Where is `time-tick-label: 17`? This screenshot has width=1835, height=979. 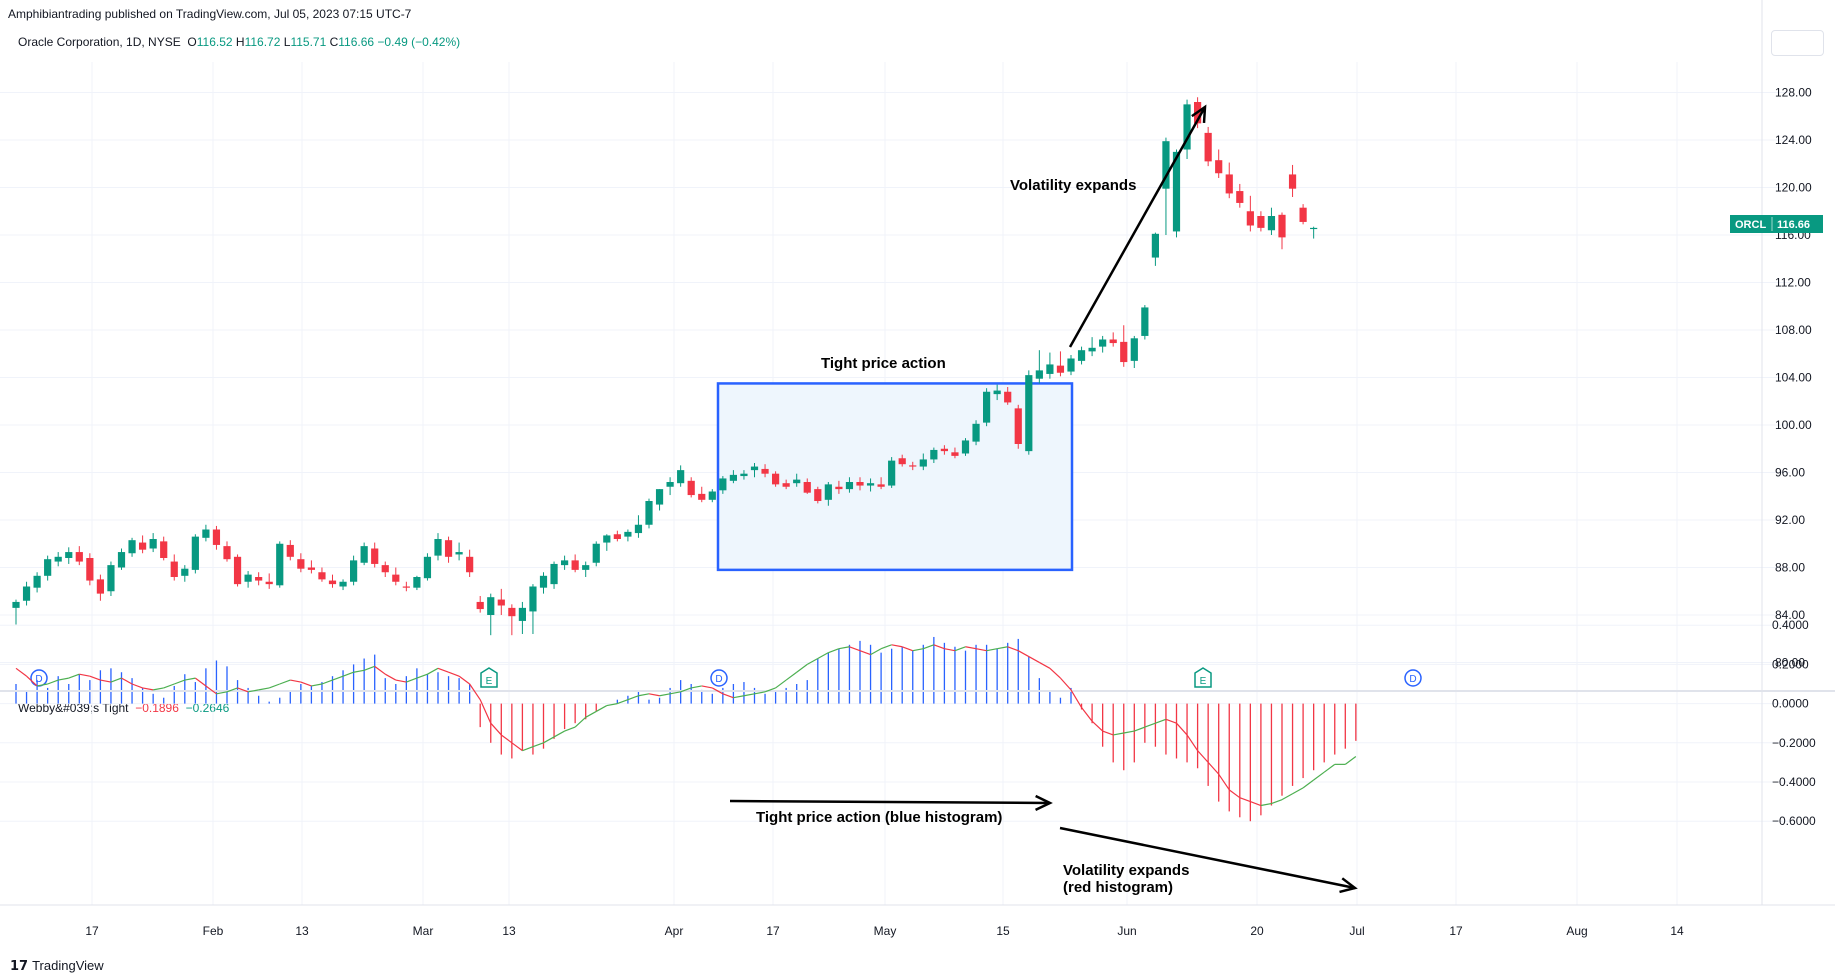 time-tick-label: 17 is located at coordinates (92, 931).